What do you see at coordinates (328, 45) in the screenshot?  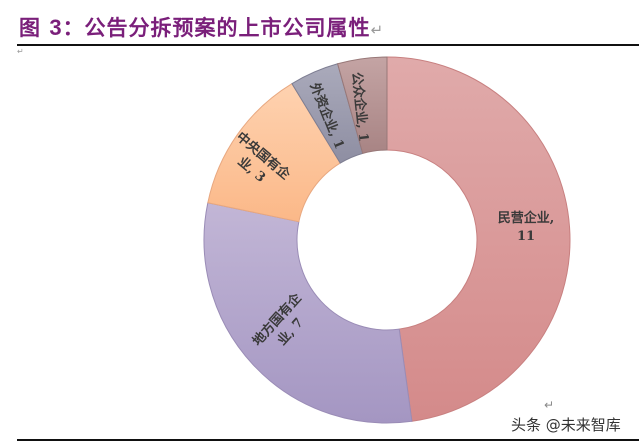 I see `top-rule` at bounding box center [328, 45].